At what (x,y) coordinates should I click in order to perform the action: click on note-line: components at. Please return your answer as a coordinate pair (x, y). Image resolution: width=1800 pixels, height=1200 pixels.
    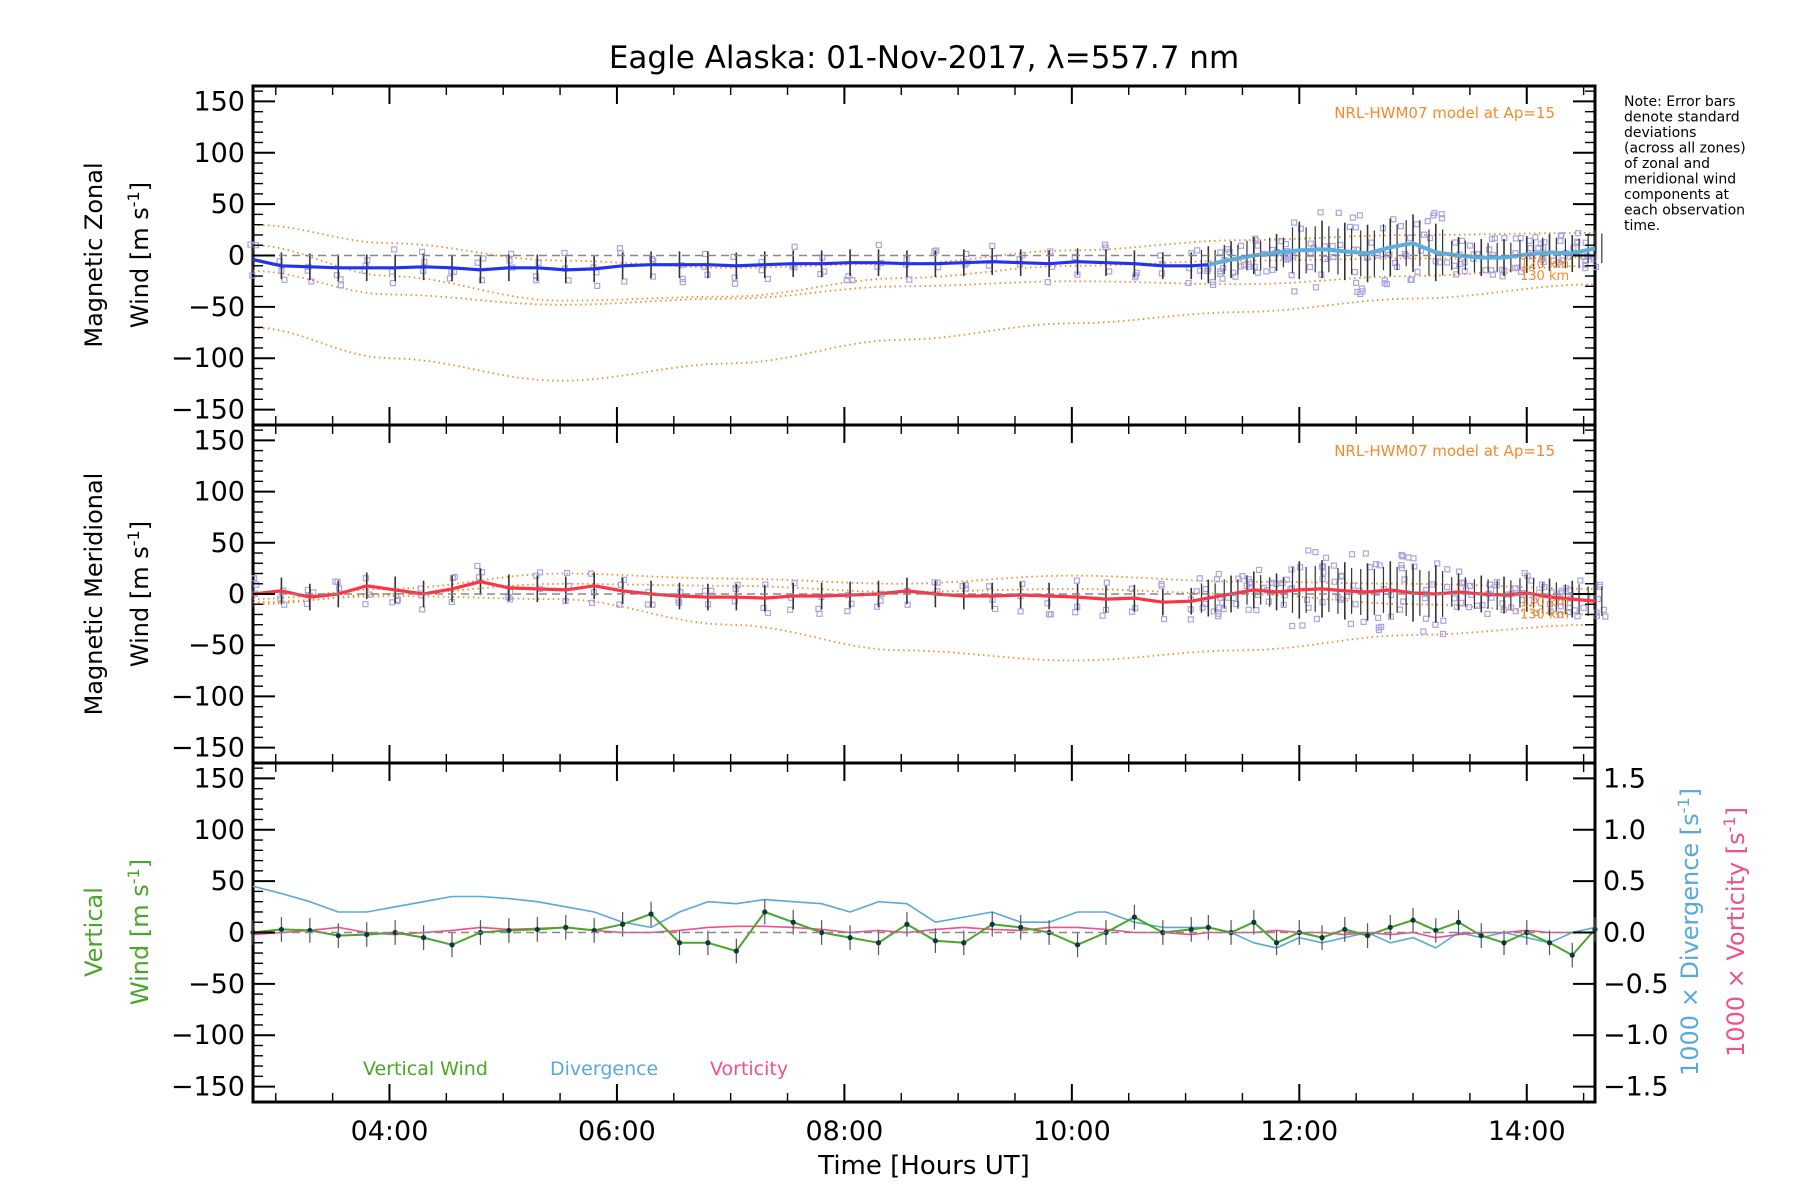
    Looking at the image, I should click on (1677, 195).